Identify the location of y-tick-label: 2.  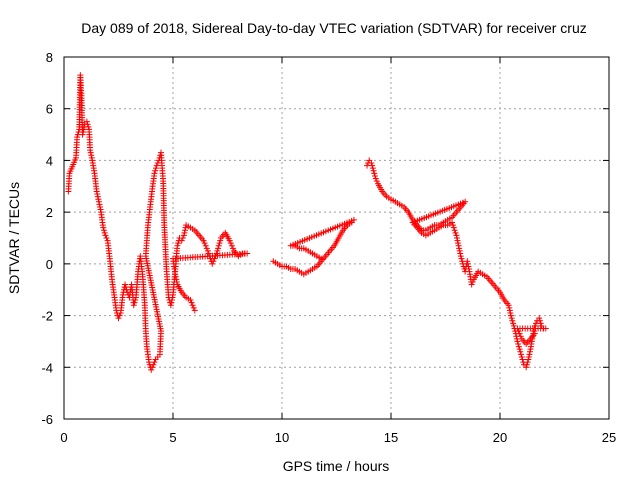
(49, 212).